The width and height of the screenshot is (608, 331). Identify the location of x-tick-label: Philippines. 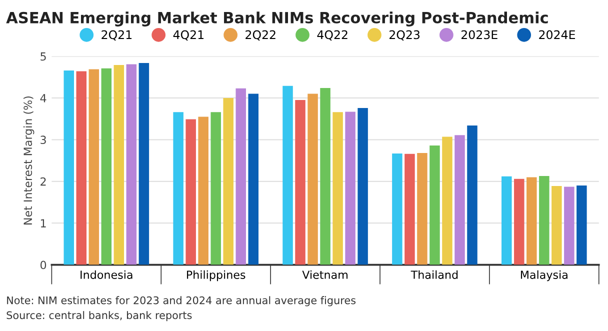
(216, 276).